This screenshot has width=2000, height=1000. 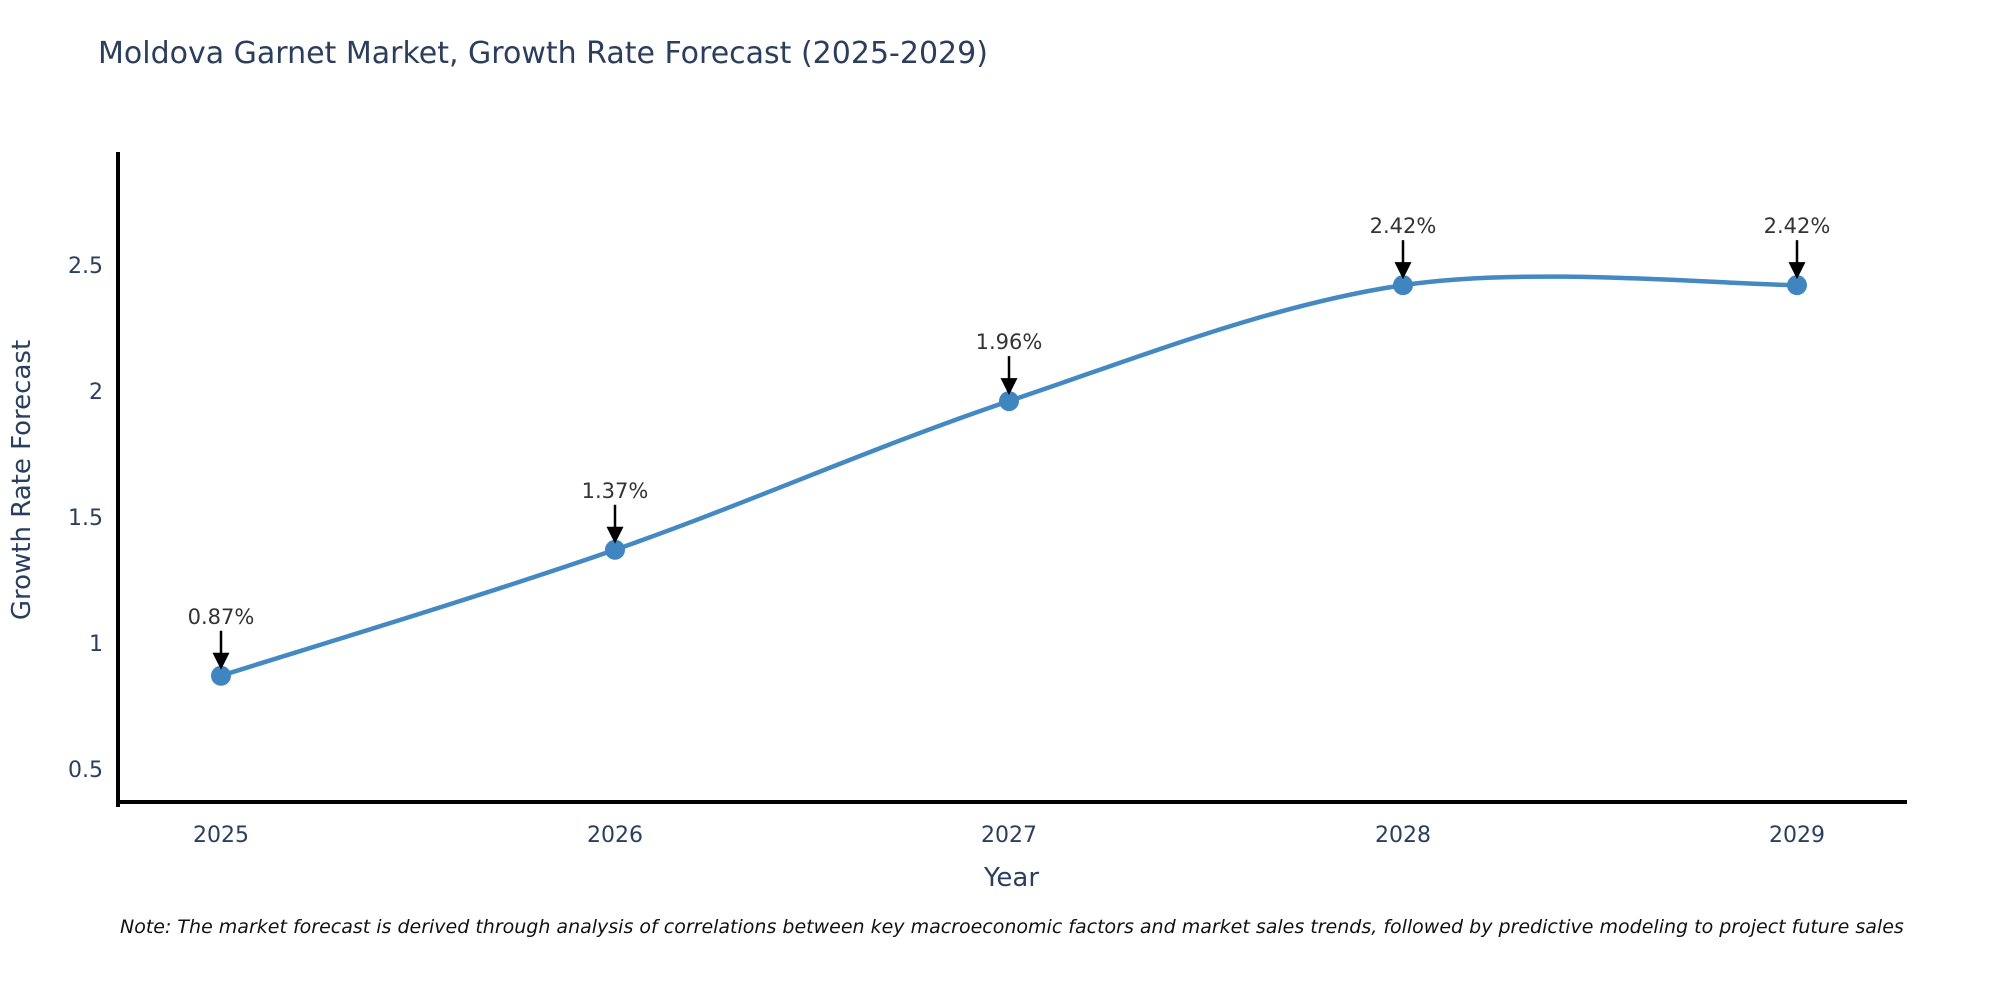 I want to click on point-value-label: 1.96%, so click(x=1009, y=342).